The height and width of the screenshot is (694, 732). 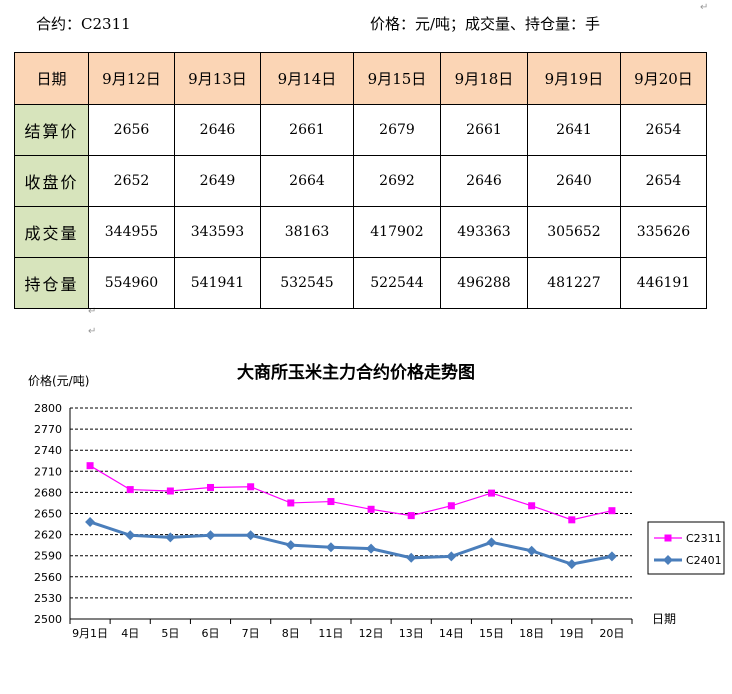 I want to click on table-cell: 481227, so click(x=574, y=283).